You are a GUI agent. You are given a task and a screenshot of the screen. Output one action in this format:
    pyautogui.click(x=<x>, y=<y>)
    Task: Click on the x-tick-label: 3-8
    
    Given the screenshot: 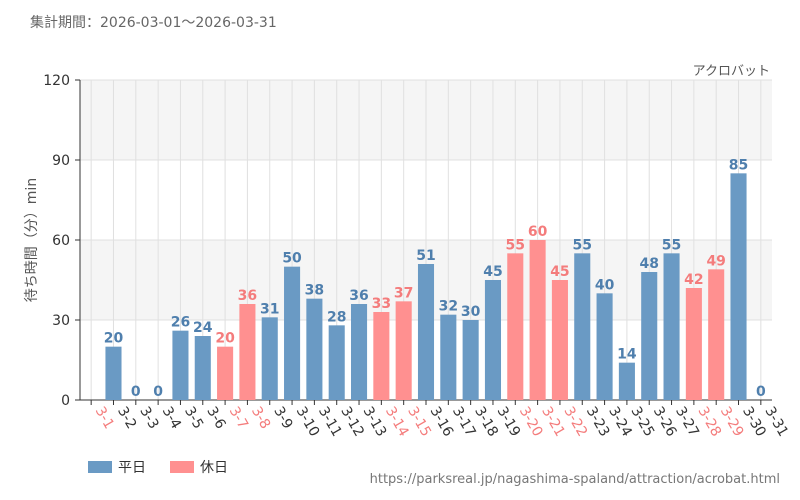 What is the action you would take?
    pyautogui.click(x=260, y=418)
    